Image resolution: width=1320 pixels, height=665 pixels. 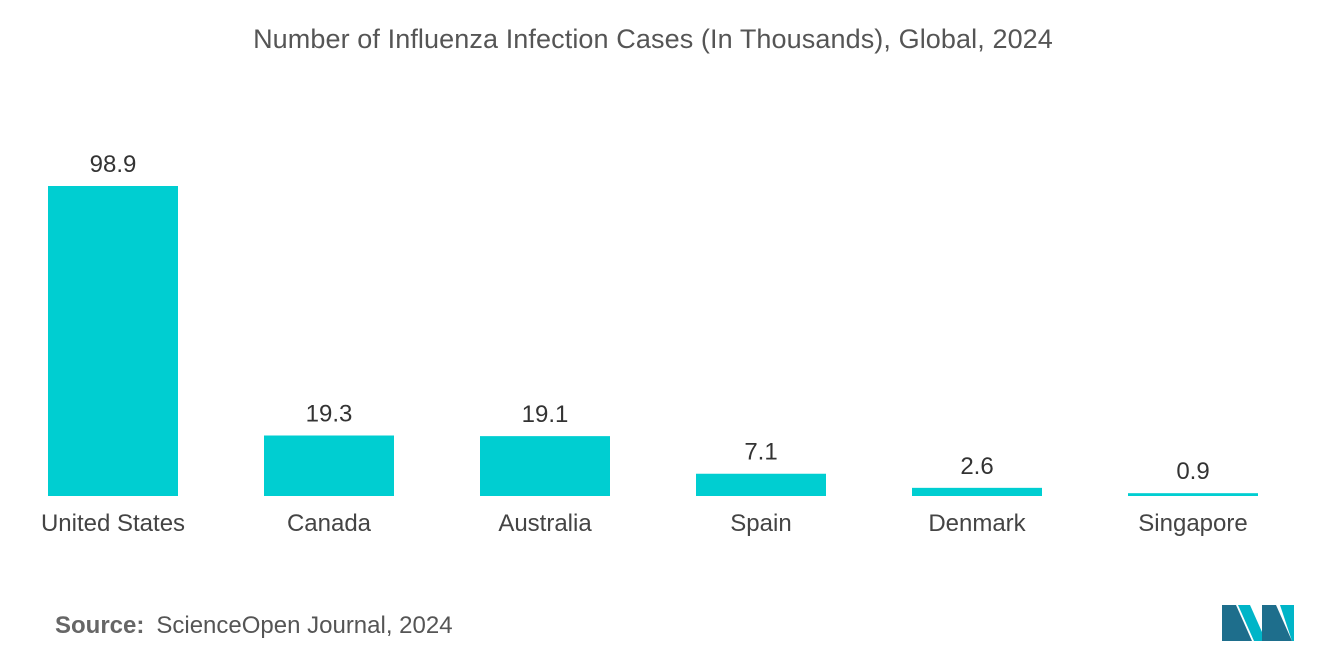 I want to click on source-label: Source:, so click(x=100, y=625).